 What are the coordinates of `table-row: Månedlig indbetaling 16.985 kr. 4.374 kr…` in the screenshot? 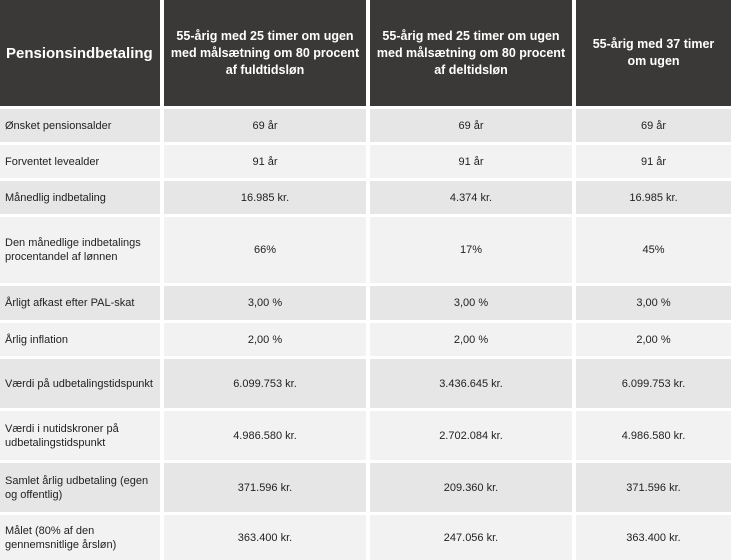 It's located at (365, 196).